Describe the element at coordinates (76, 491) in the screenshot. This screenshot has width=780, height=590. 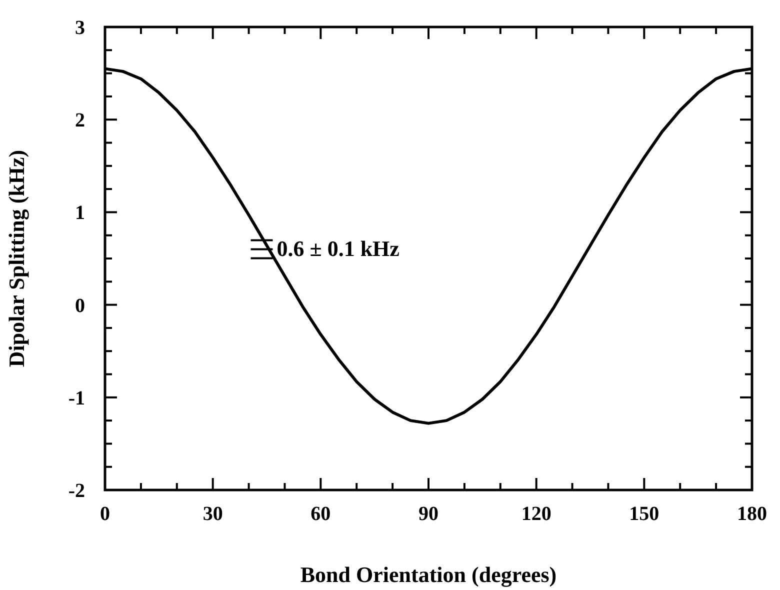
I see `y-tick-label: -2` at that location.